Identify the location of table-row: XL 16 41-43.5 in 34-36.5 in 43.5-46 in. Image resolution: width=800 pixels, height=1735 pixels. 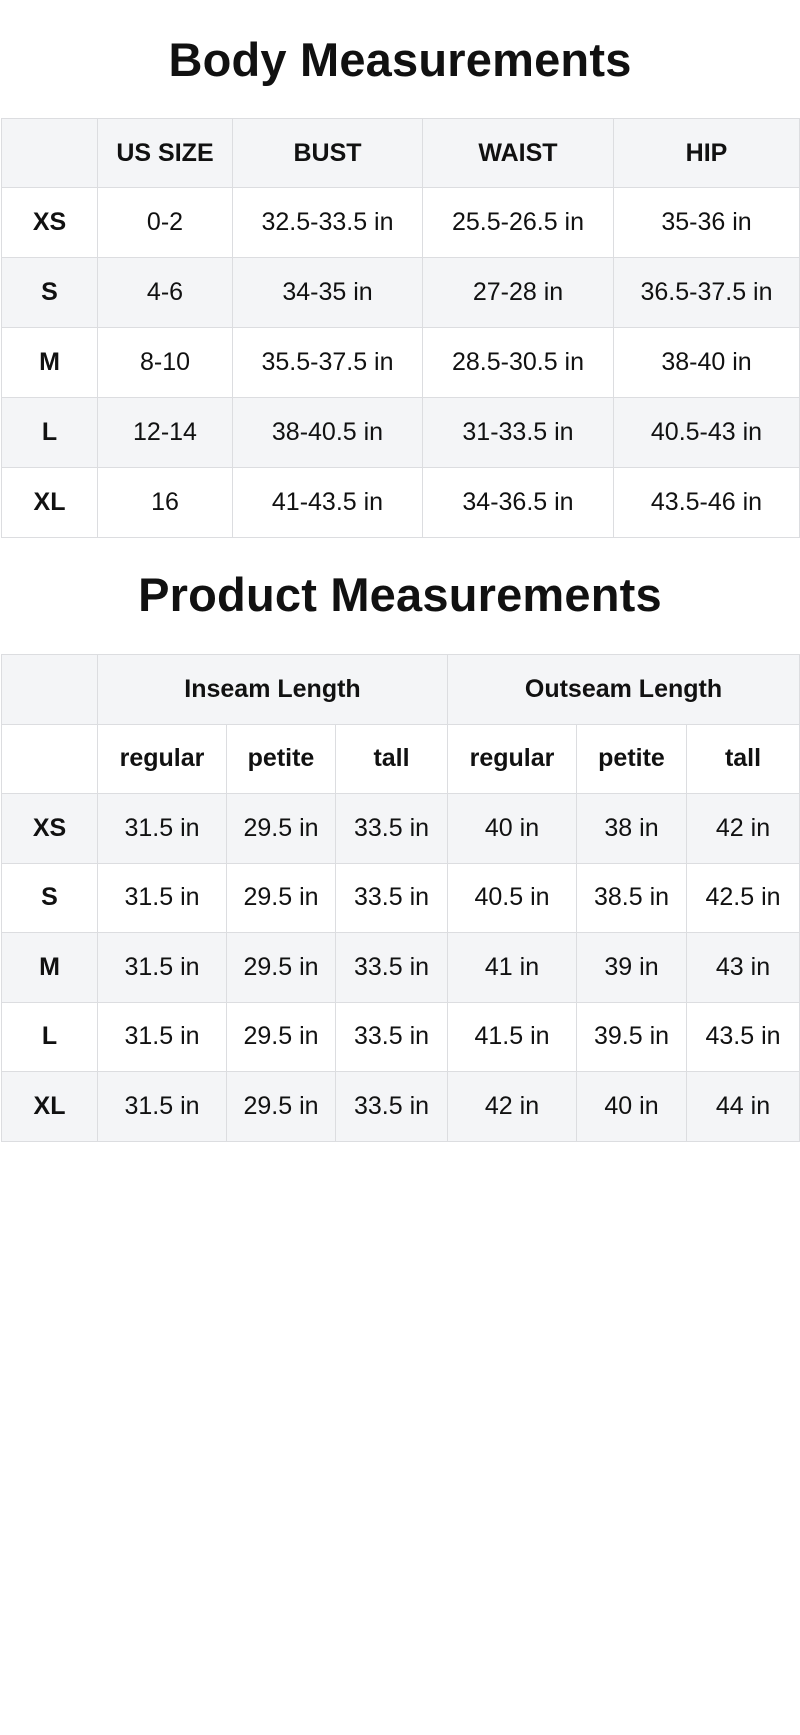
(400, 502).